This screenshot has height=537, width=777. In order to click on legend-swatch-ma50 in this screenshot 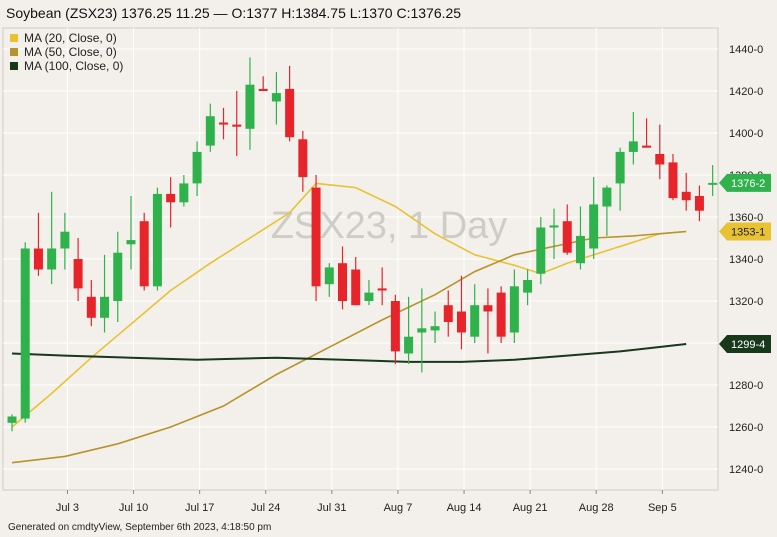, I will do `click(14, 52)`.